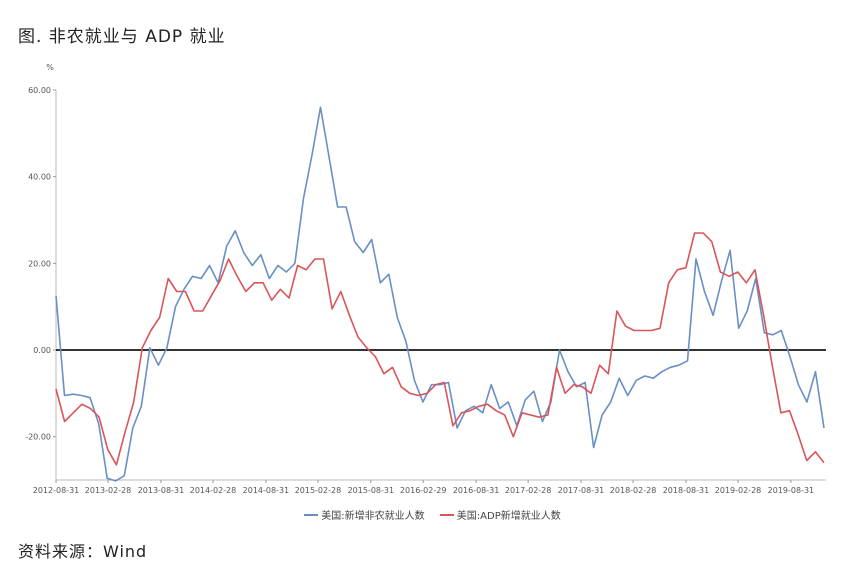 The width and height of the screenshot is (865, 570). What do you see at coordinates (508, 516) in the screenshot?
I see `legend-label-adp: 美国:ADP新增就业人数` at bounding box center [508, 516].